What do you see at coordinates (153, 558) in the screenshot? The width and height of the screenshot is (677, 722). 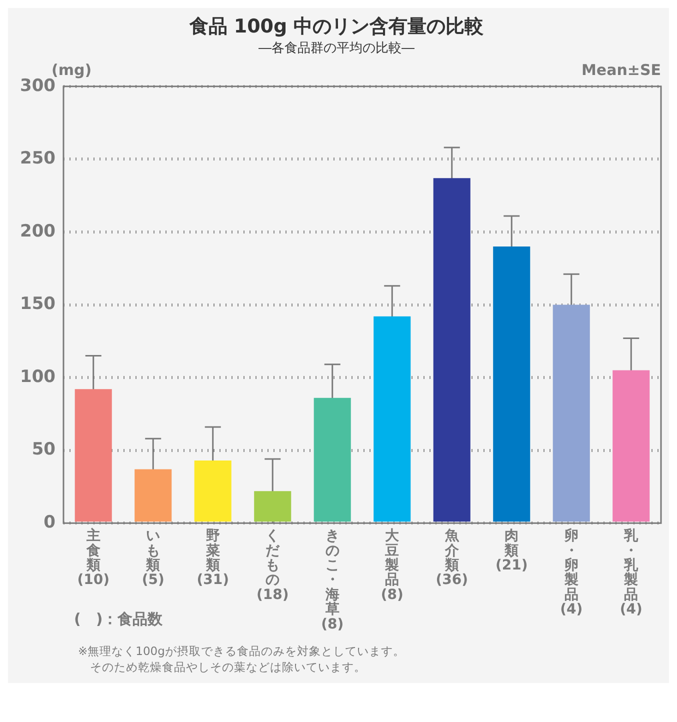 I see `x-tick-label: いも類 (5)` at bounding box center [153, 558].